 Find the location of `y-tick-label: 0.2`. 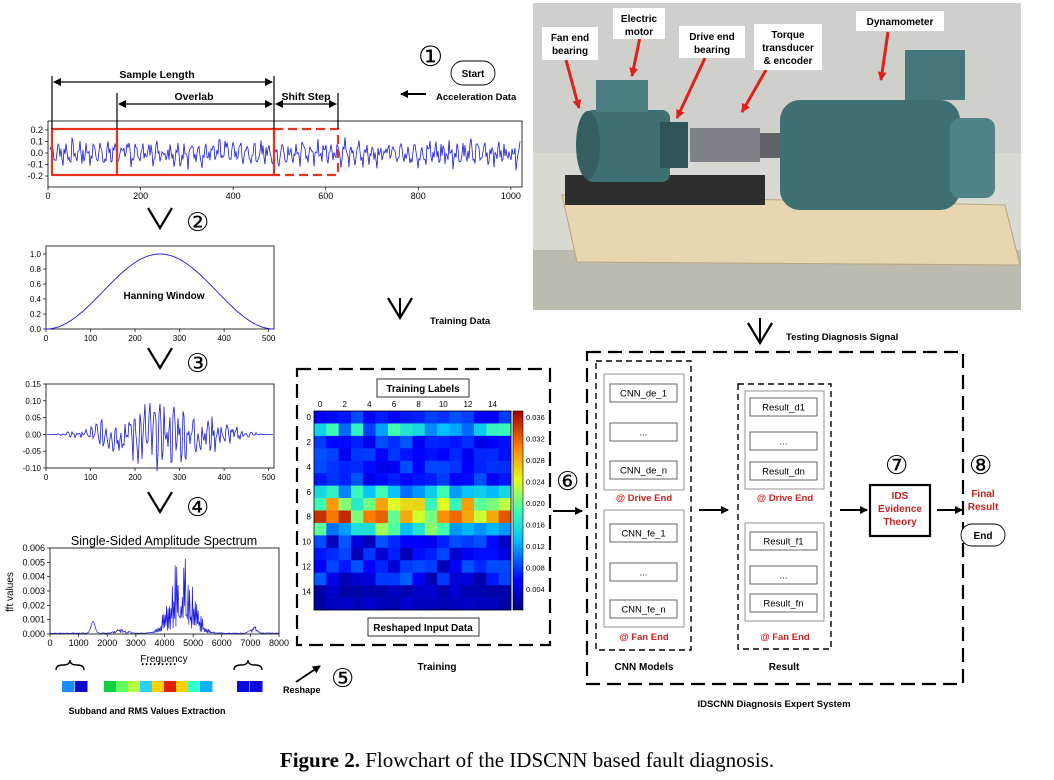

y-tick-label: 0.2 is located at coordinates (36, 130).